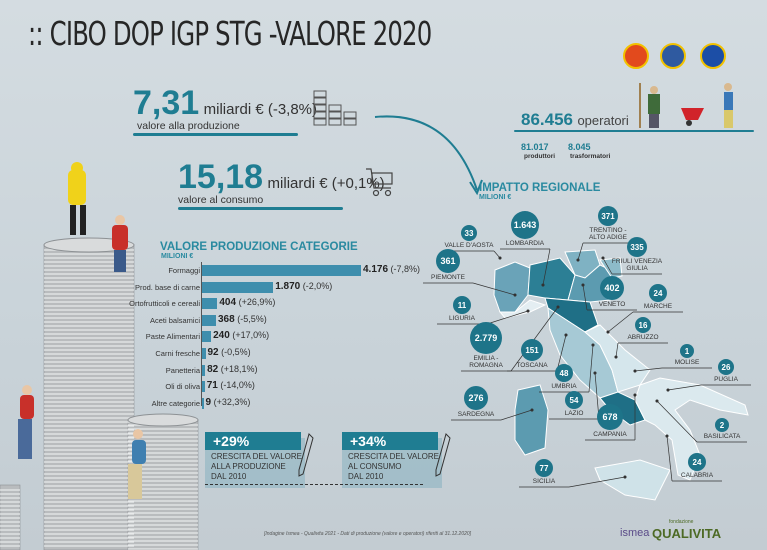 Image resolution: width=767 pixels, height=550 pixels. What do you see at coordinates (525, 225) in the screenshot?
I see `region-value-bubble: 1.643` at bounding box center [525, 225].